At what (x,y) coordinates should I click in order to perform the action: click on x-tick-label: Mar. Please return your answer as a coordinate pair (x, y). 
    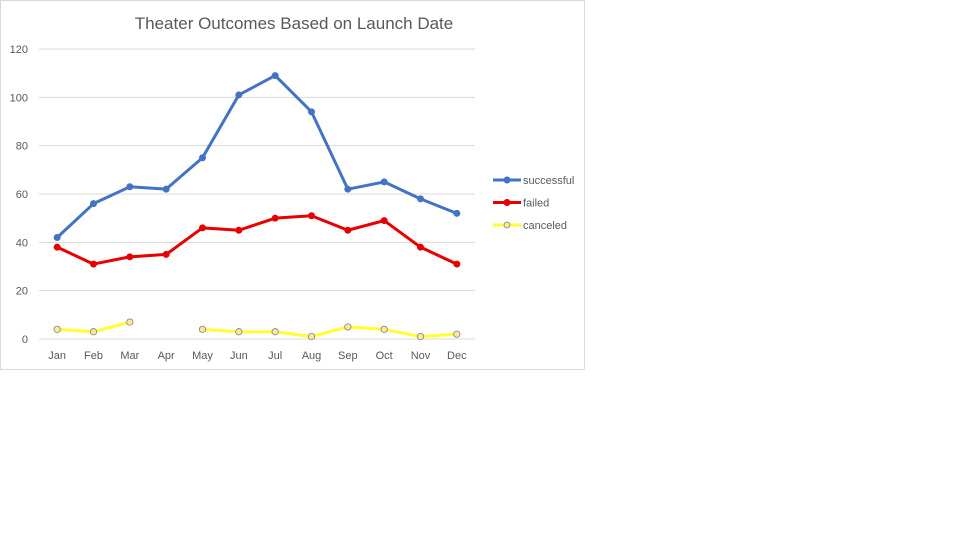
    Looking at the image, I should click on (129, 356).